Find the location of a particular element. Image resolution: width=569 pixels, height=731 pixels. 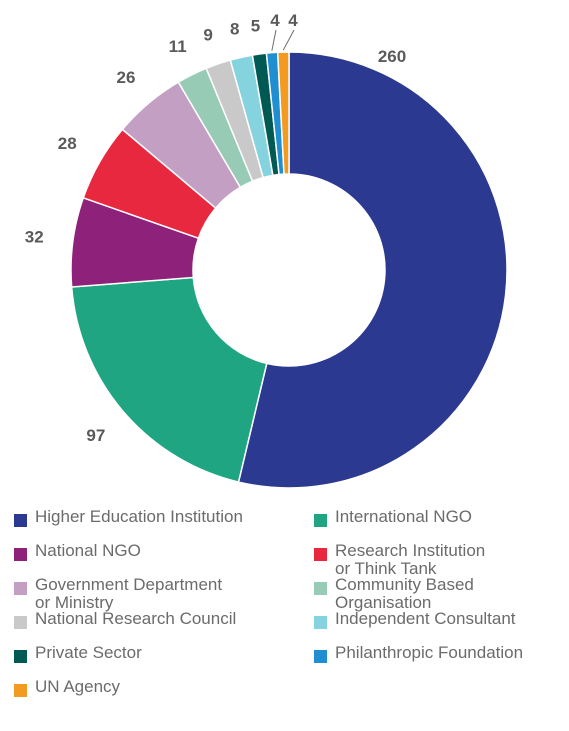

slice-un-agency is located at coordinates (283, 113).